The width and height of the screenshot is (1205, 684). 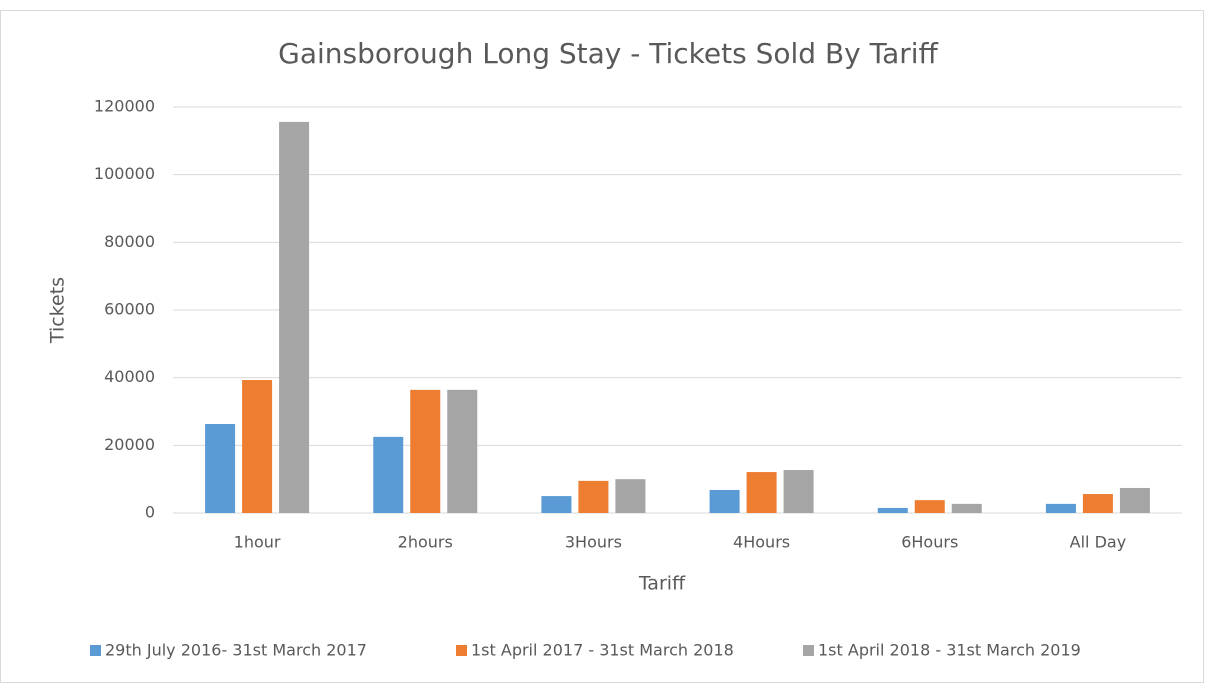 What do you see at coordinates (124, 106) in the screenshot?
I see `y-tick-label: 120000` at bounding box center [124, 106].